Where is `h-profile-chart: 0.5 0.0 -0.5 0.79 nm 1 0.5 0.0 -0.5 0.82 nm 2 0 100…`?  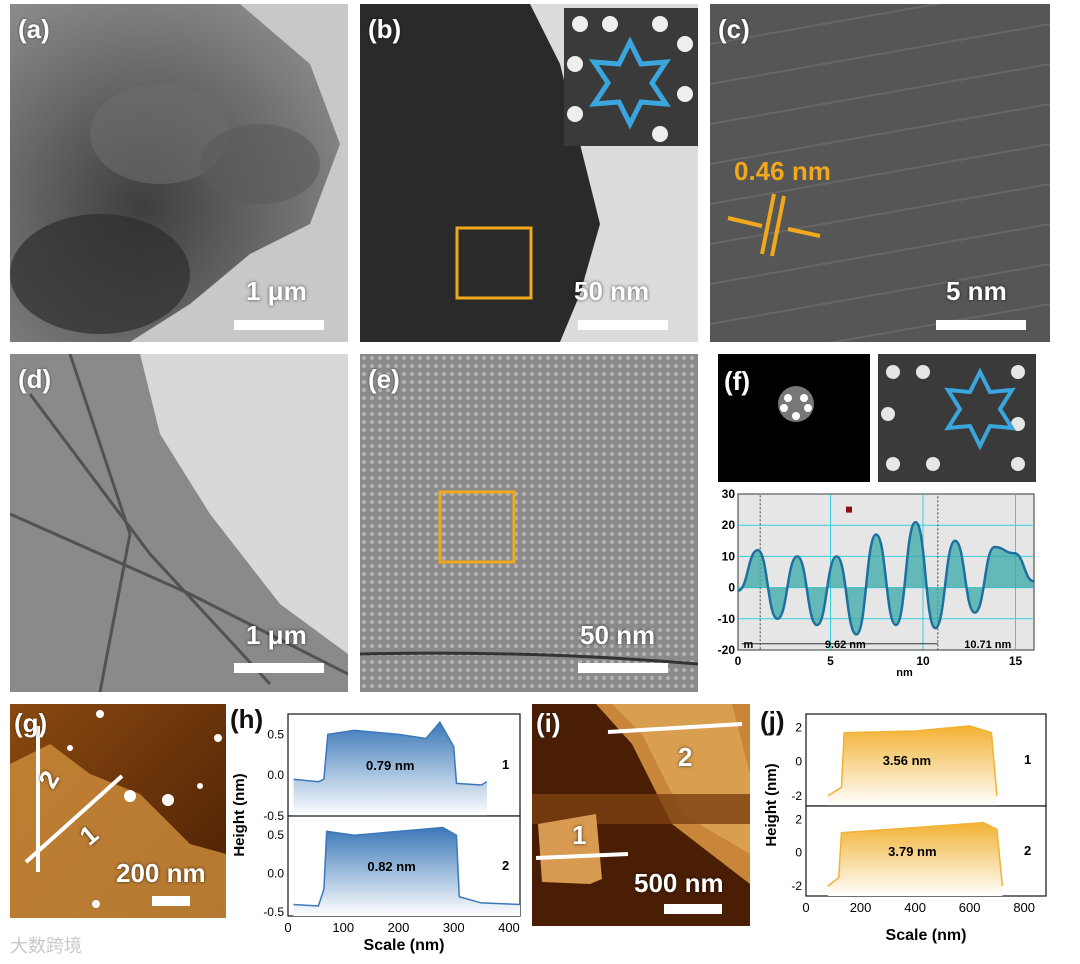 h-profile-chart: 0.5 0.0 -0.5 0.79 nm 1 0.5 0.0 -0.5 0.82 nm 2 0 100… is located at coordinates (376, 833).